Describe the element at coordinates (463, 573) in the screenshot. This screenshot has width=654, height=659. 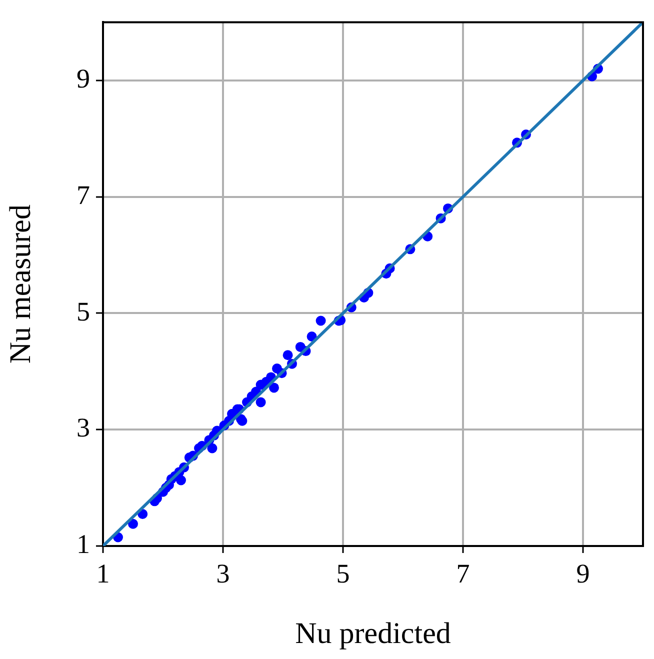
I see `x-tick-label: 7` at that location.